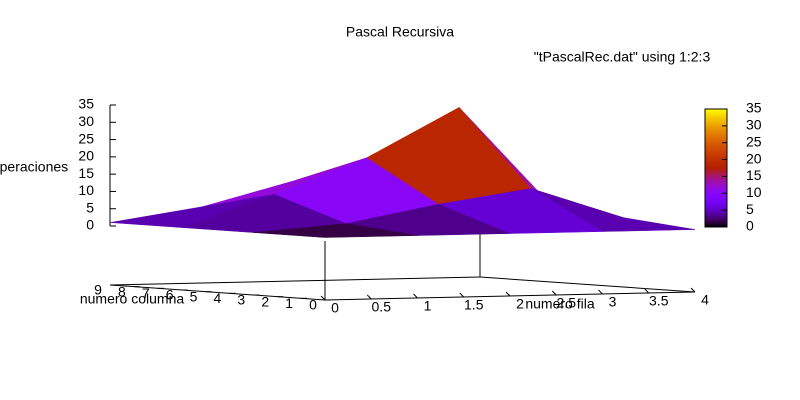 Image resolution: width=800 pixels, height=400 pixels. I want to click on colorbar-tick-label: 25, so click(754, 141).